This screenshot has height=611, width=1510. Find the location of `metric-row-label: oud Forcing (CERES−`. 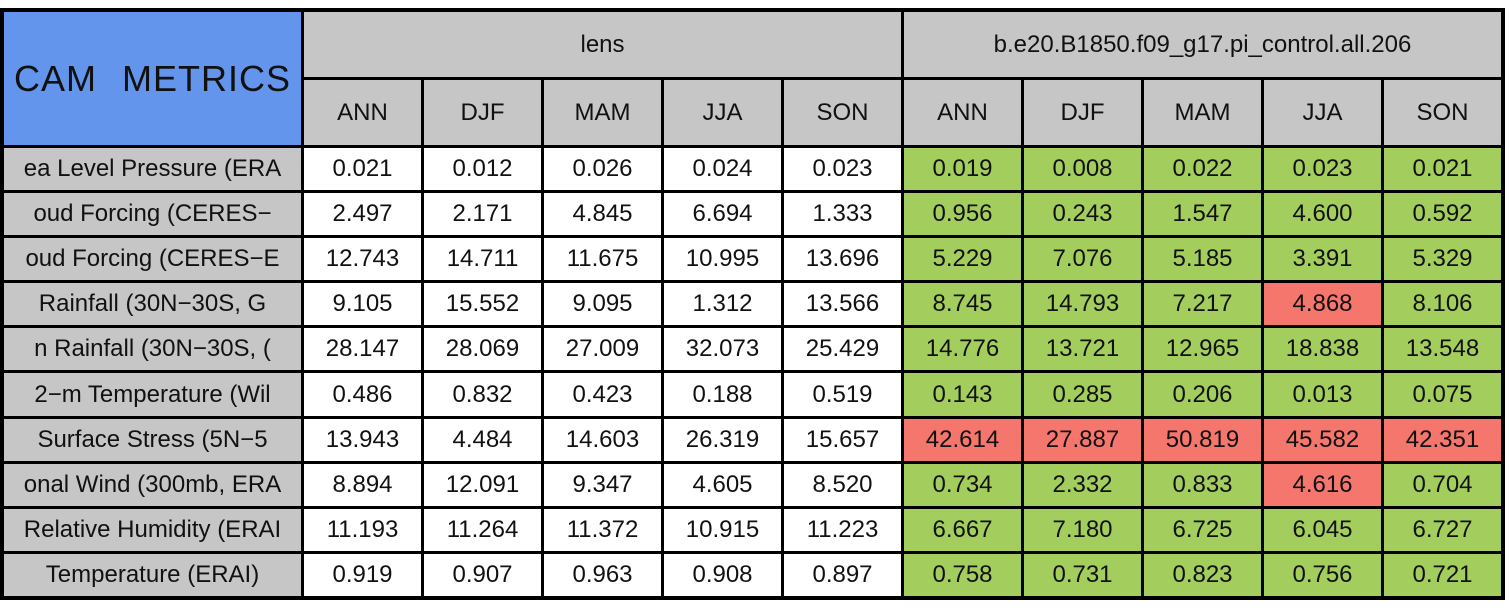

metric-row-label: oud Forcing (CERES− is located at coordinates (152, 214).